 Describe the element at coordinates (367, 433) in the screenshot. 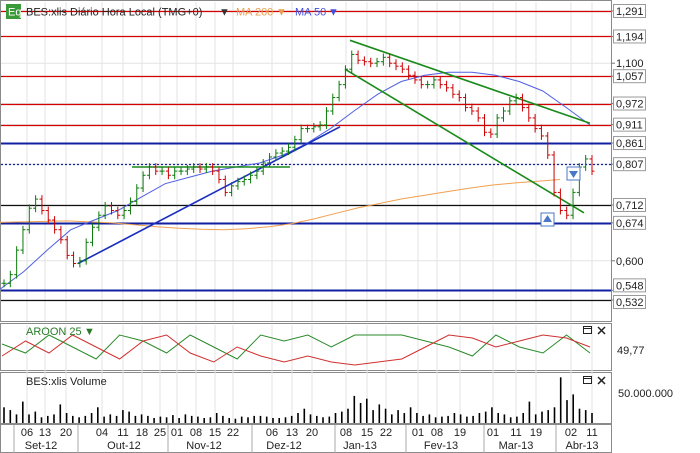

I see `x-day-label: 15` at that location.